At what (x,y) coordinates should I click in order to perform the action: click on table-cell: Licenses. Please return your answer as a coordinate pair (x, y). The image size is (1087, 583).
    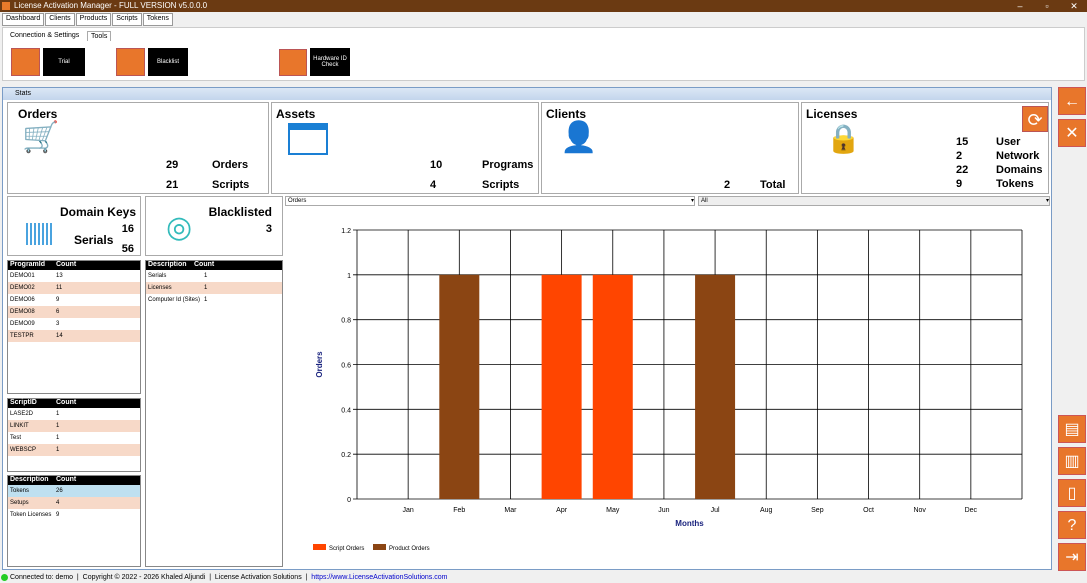
    Looking at the image, I should click on (160, 288).